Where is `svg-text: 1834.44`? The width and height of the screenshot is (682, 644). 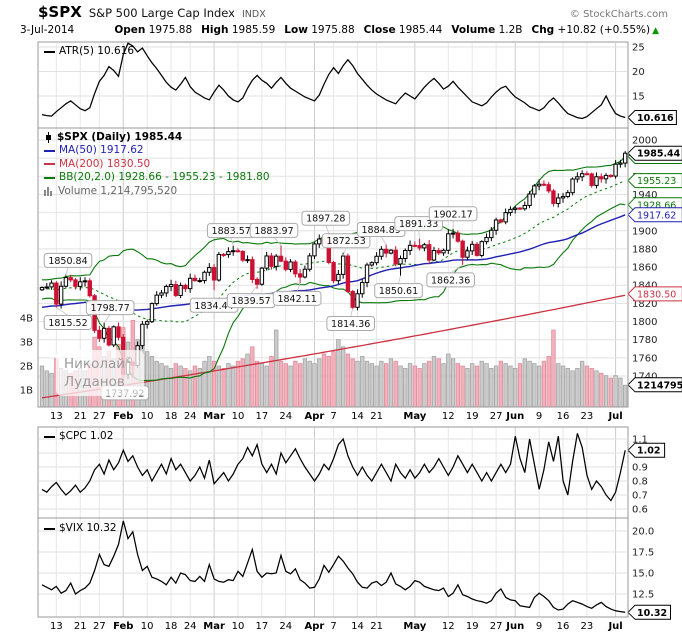
svg-text: 1834.44 is located at coordinates (213, 306).